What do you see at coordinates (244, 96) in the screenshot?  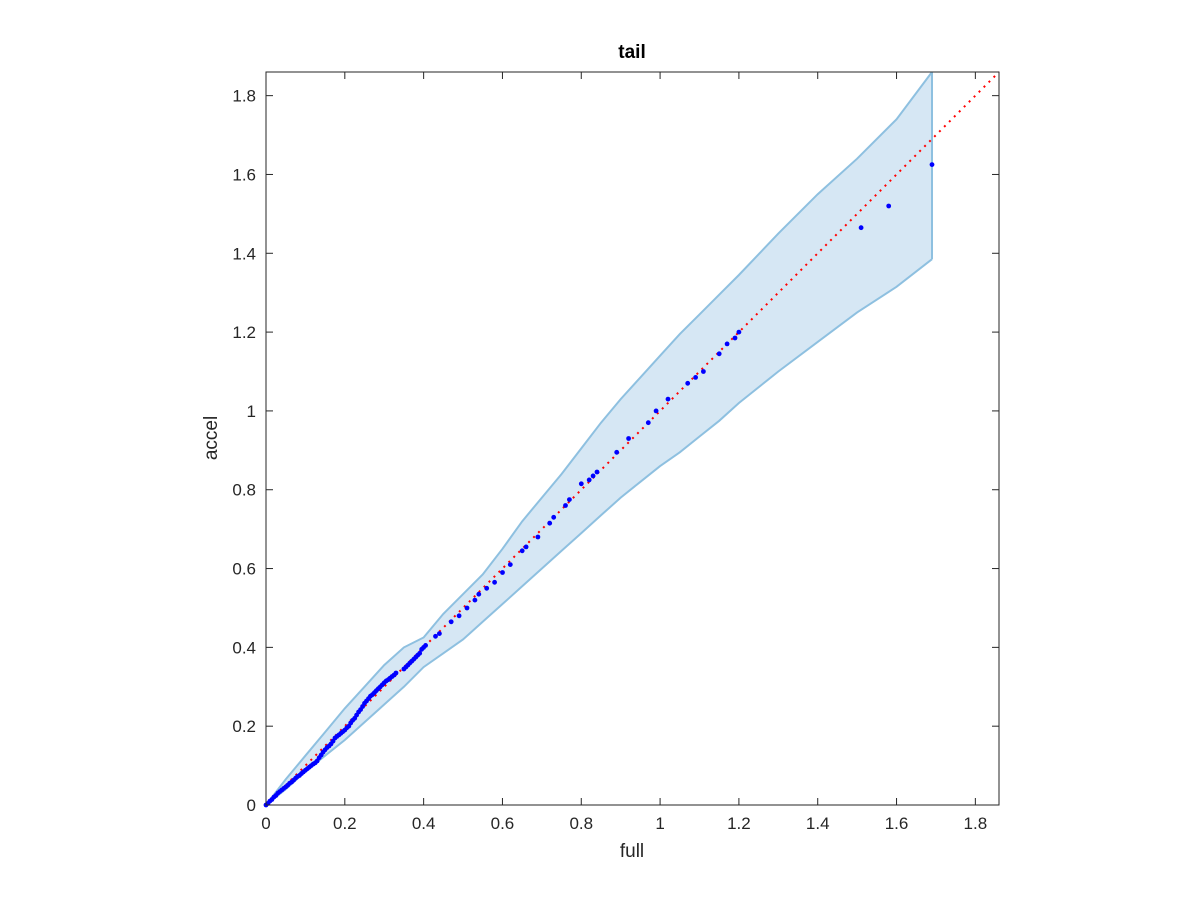 I see `y-tick-label: 1.8` at bounding box center [244, 96].